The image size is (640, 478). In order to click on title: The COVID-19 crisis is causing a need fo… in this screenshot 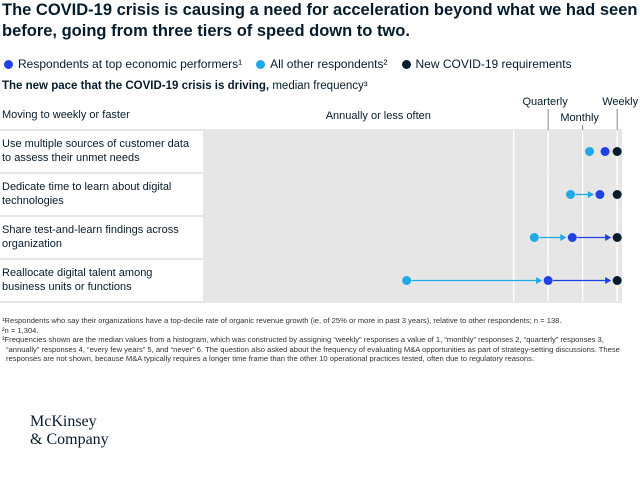, I will do `click(320, 20)`.